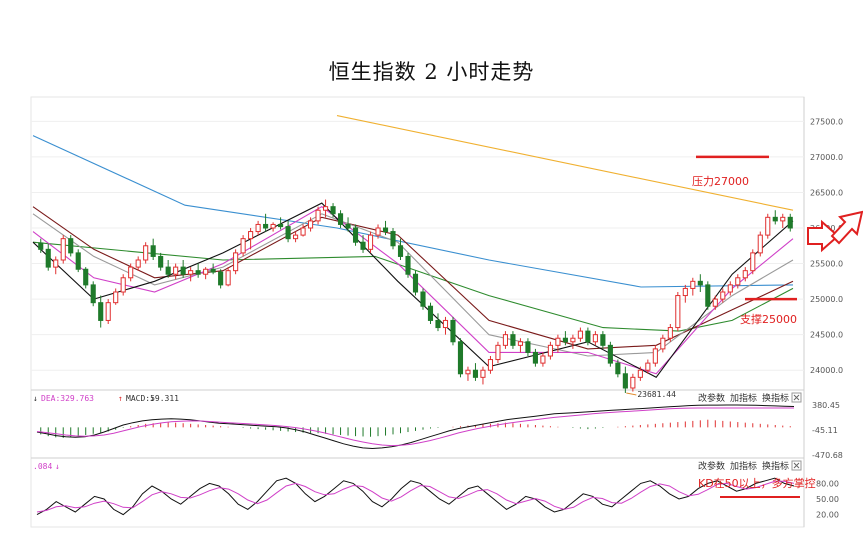  I want to click on macd-dif-line, so click(415, 427).